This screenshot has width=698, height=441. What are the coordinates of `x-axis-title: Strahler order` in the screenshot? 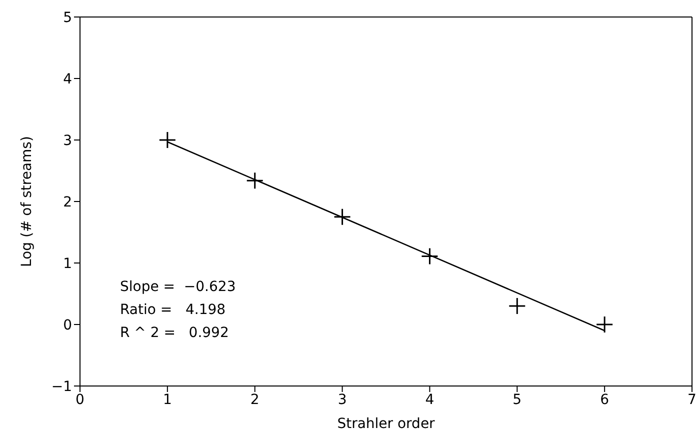 It's located at (386, 424).